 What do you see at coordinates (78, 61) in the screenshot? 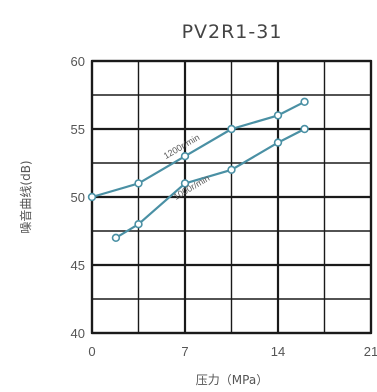
I see `y-tick-label: 60` at bounding box center [78, 61].